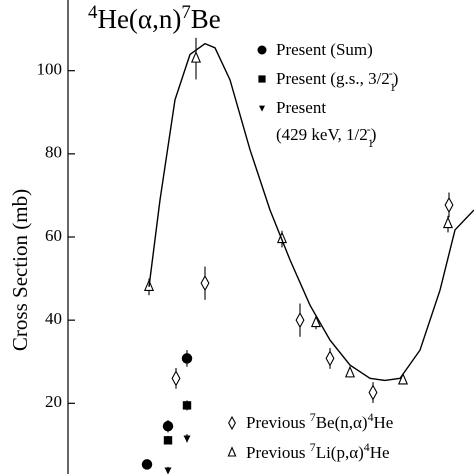 Image resolution: width=474 pixels, height=474 pixels. I want to click on text-part: Present, so click(301, 107).